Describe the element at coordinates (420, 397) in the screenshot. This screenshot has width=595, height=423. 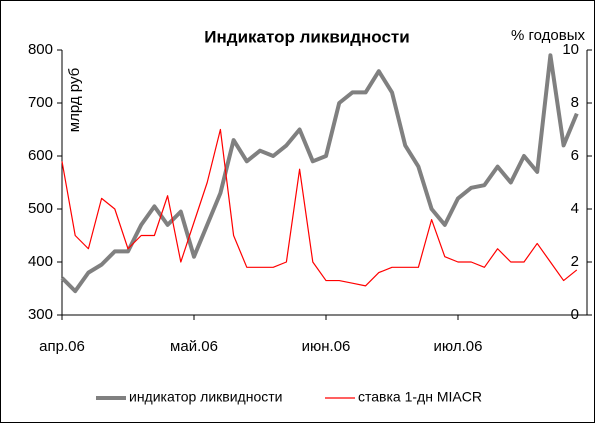
I see `legend-label: ставка 1-дн MIACR` at that location.